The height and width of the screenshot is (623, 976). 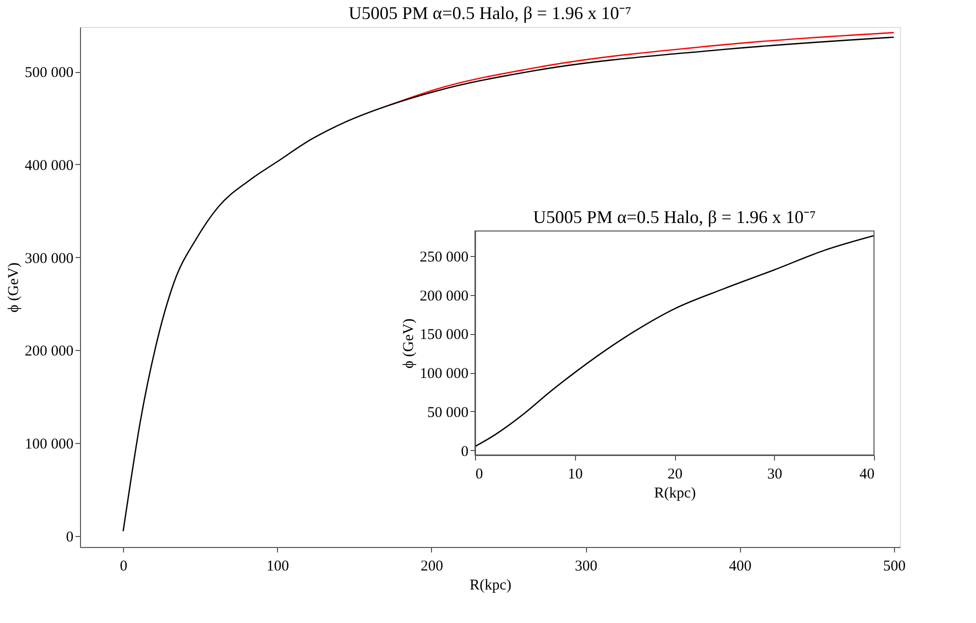 What do you see at coordinates (444, 257) in the screenshot?
I see `y-tick-label: 250 000` at bounding box center [444, 257].